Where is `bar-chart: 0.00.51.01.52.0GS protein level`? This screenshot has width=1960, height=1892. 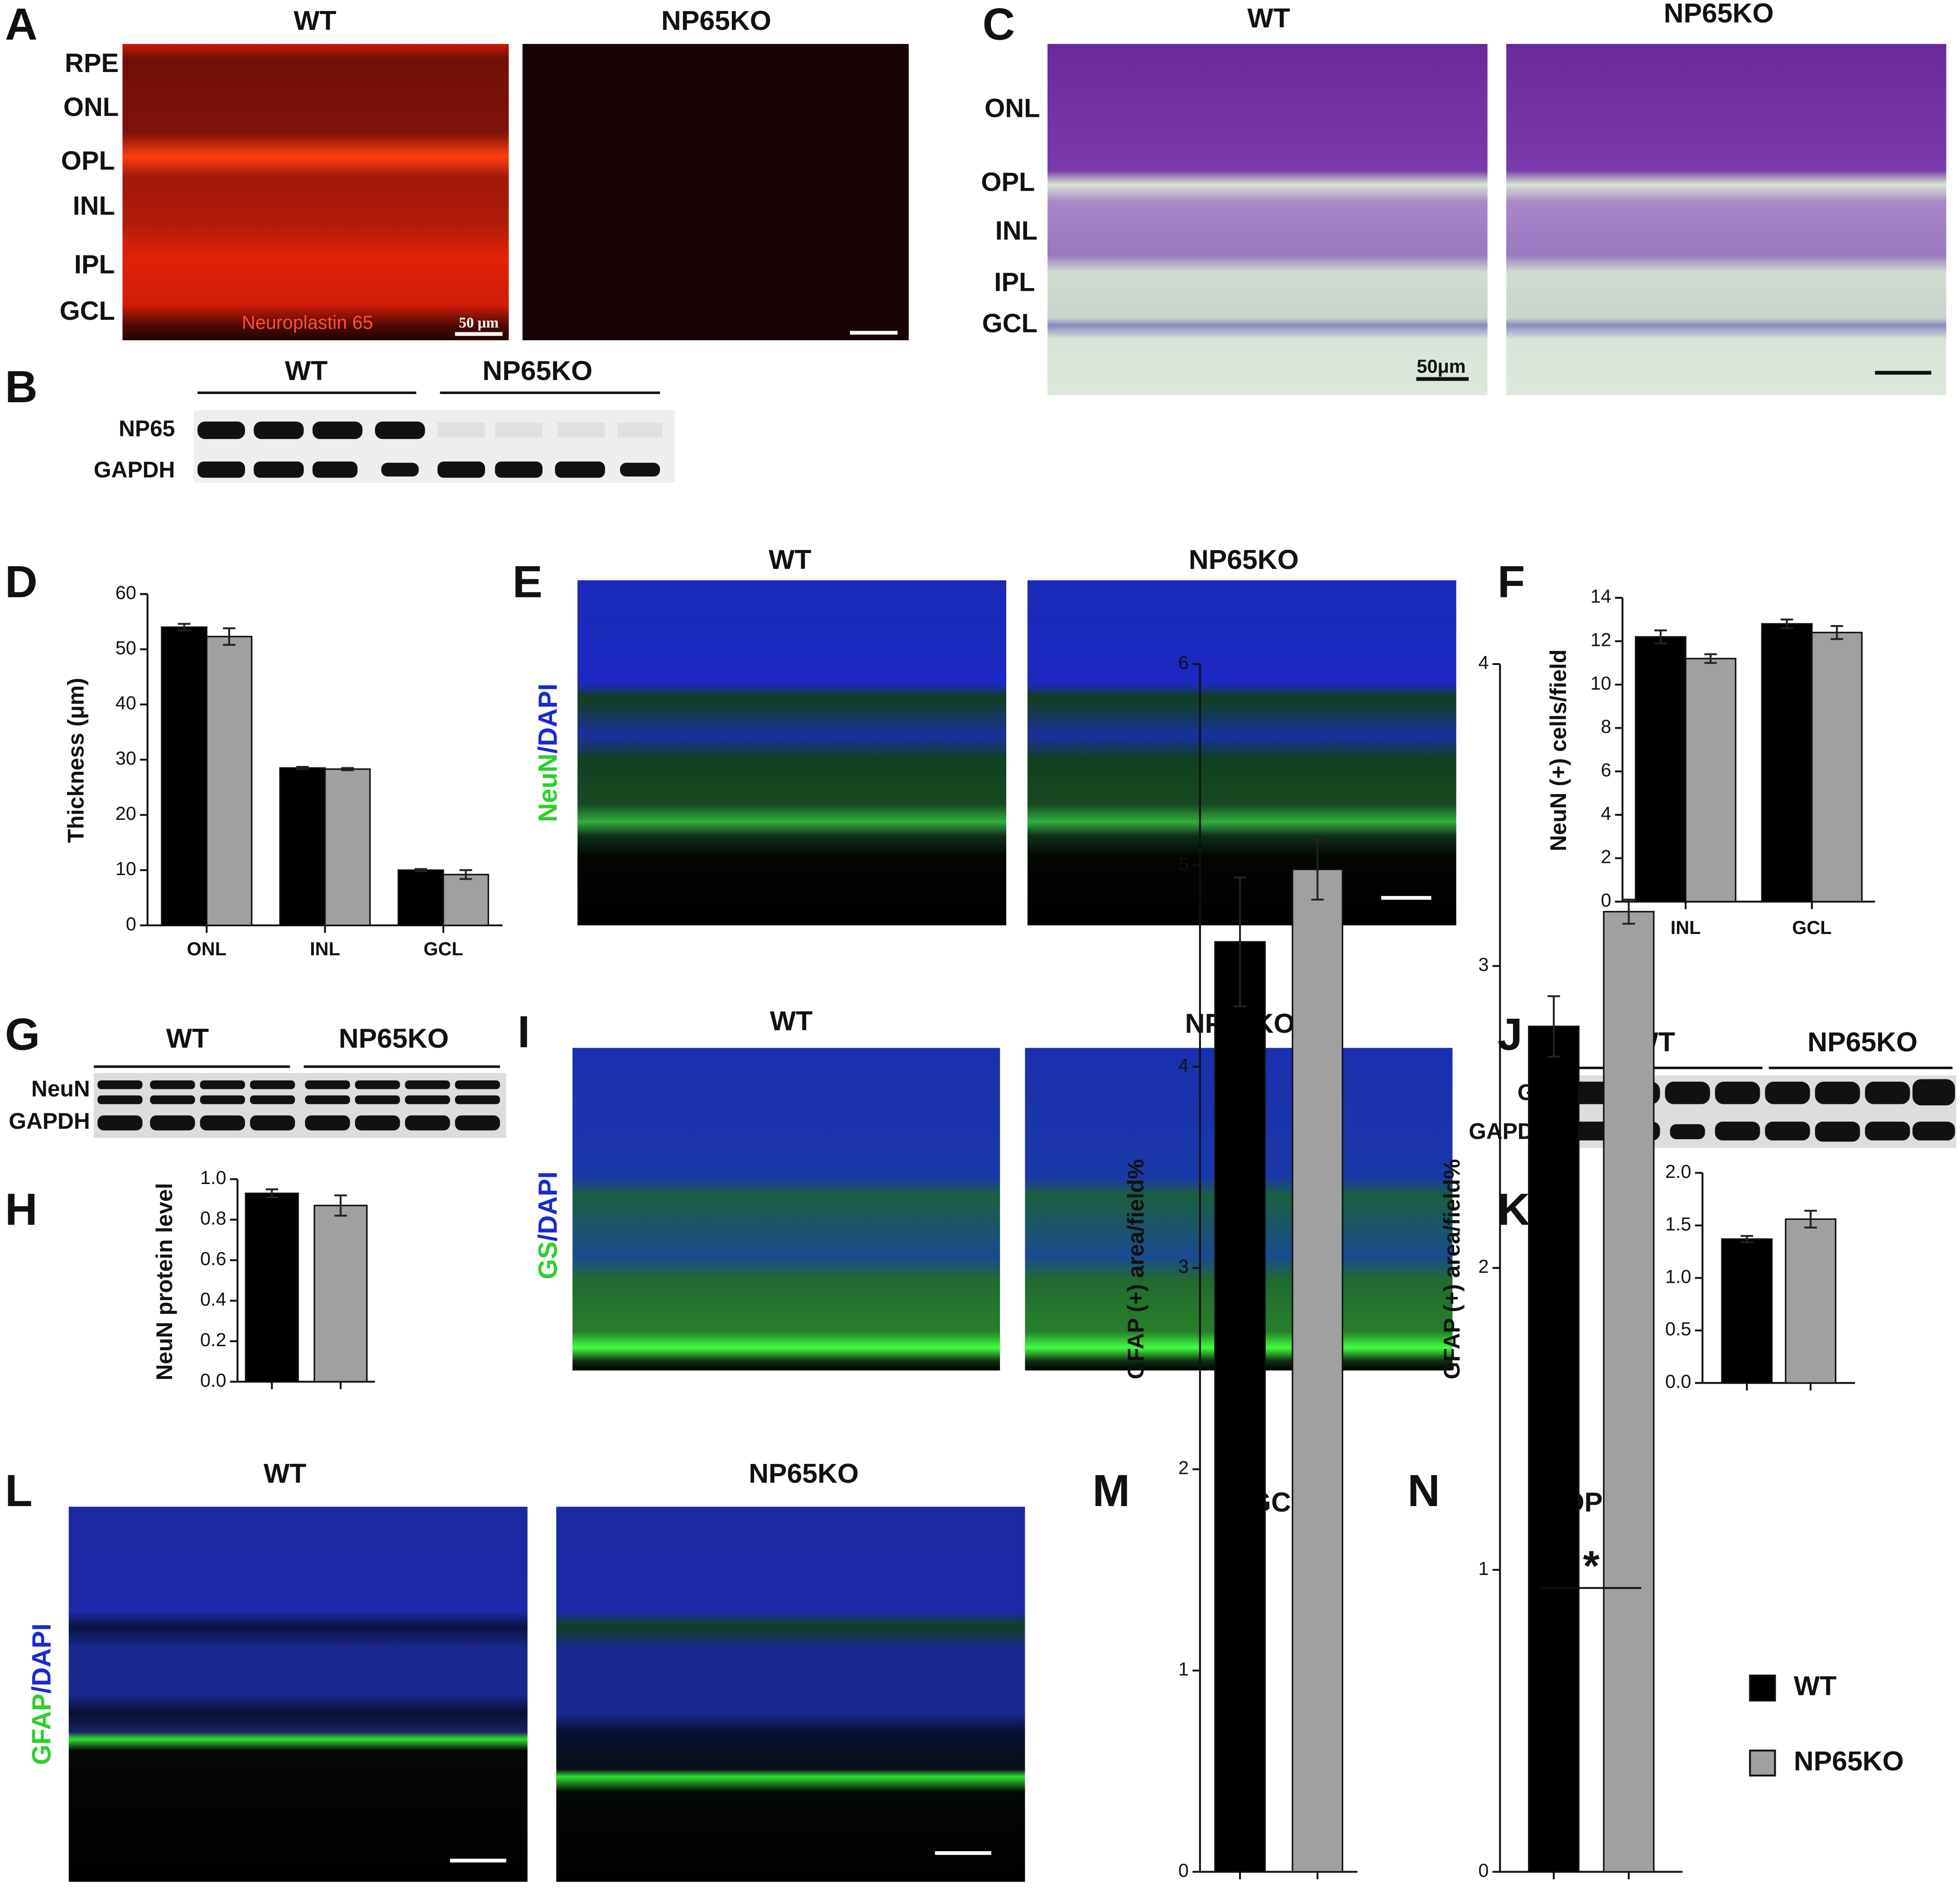 bar-chart: 0.00.51.01.52.0GS protein level is located at coordinates (1739, 1276).